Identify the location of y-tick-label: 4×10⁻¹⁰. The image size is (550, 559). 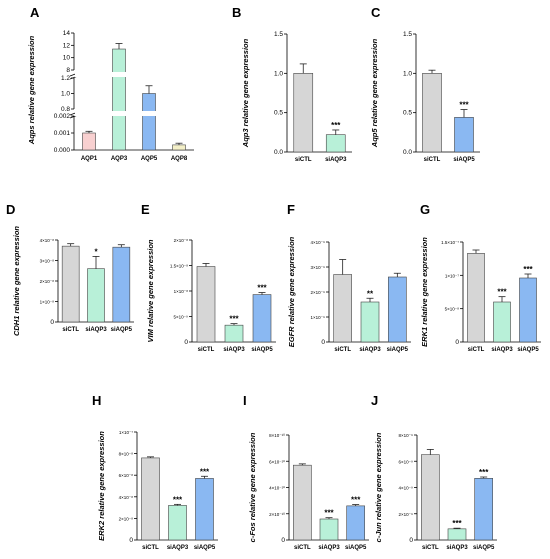
(277, 488).